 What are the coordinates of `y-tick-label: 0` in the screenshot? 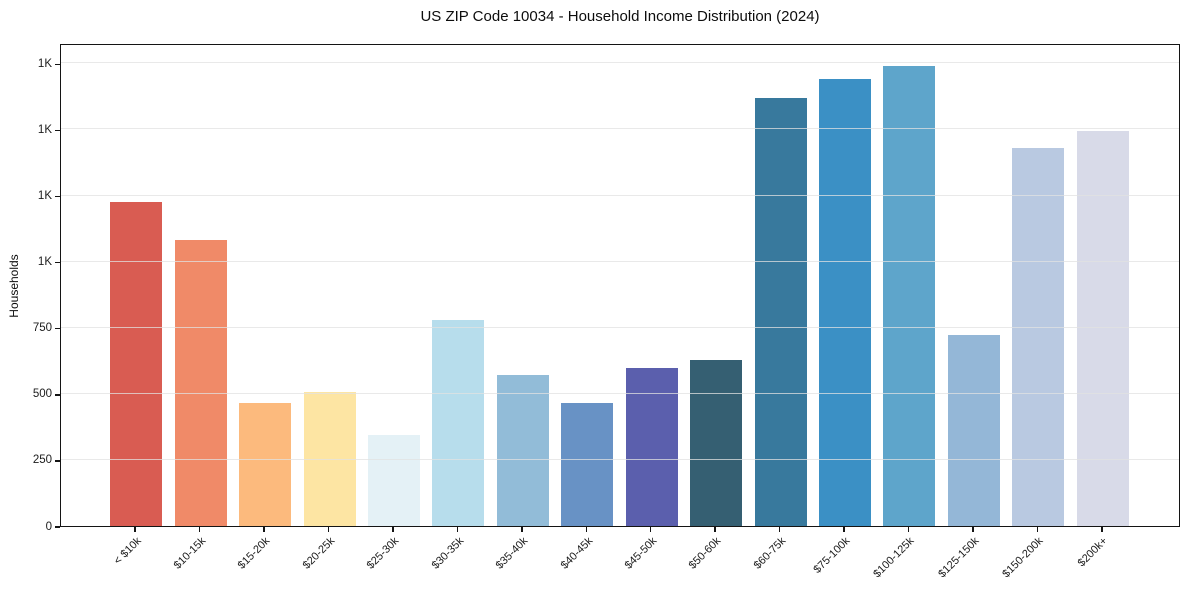 It's located at (48, 526).